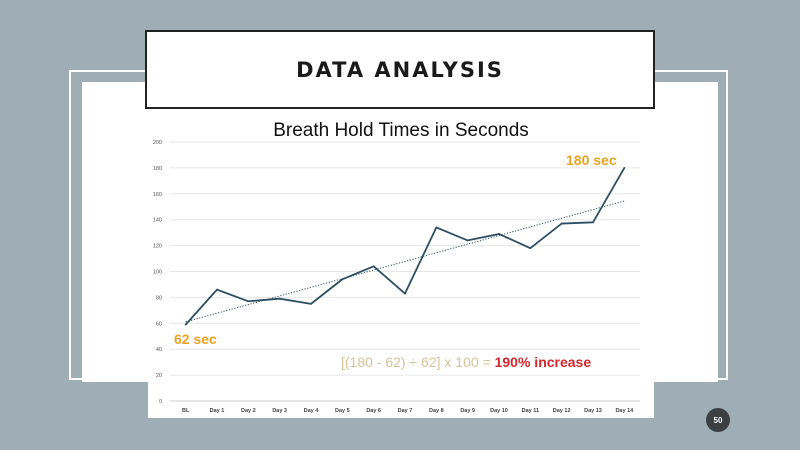  What do you see at coordinates (160, 402) in the screenshot?
I see `y-tick-label: 0` at bounding box center [160, 402].